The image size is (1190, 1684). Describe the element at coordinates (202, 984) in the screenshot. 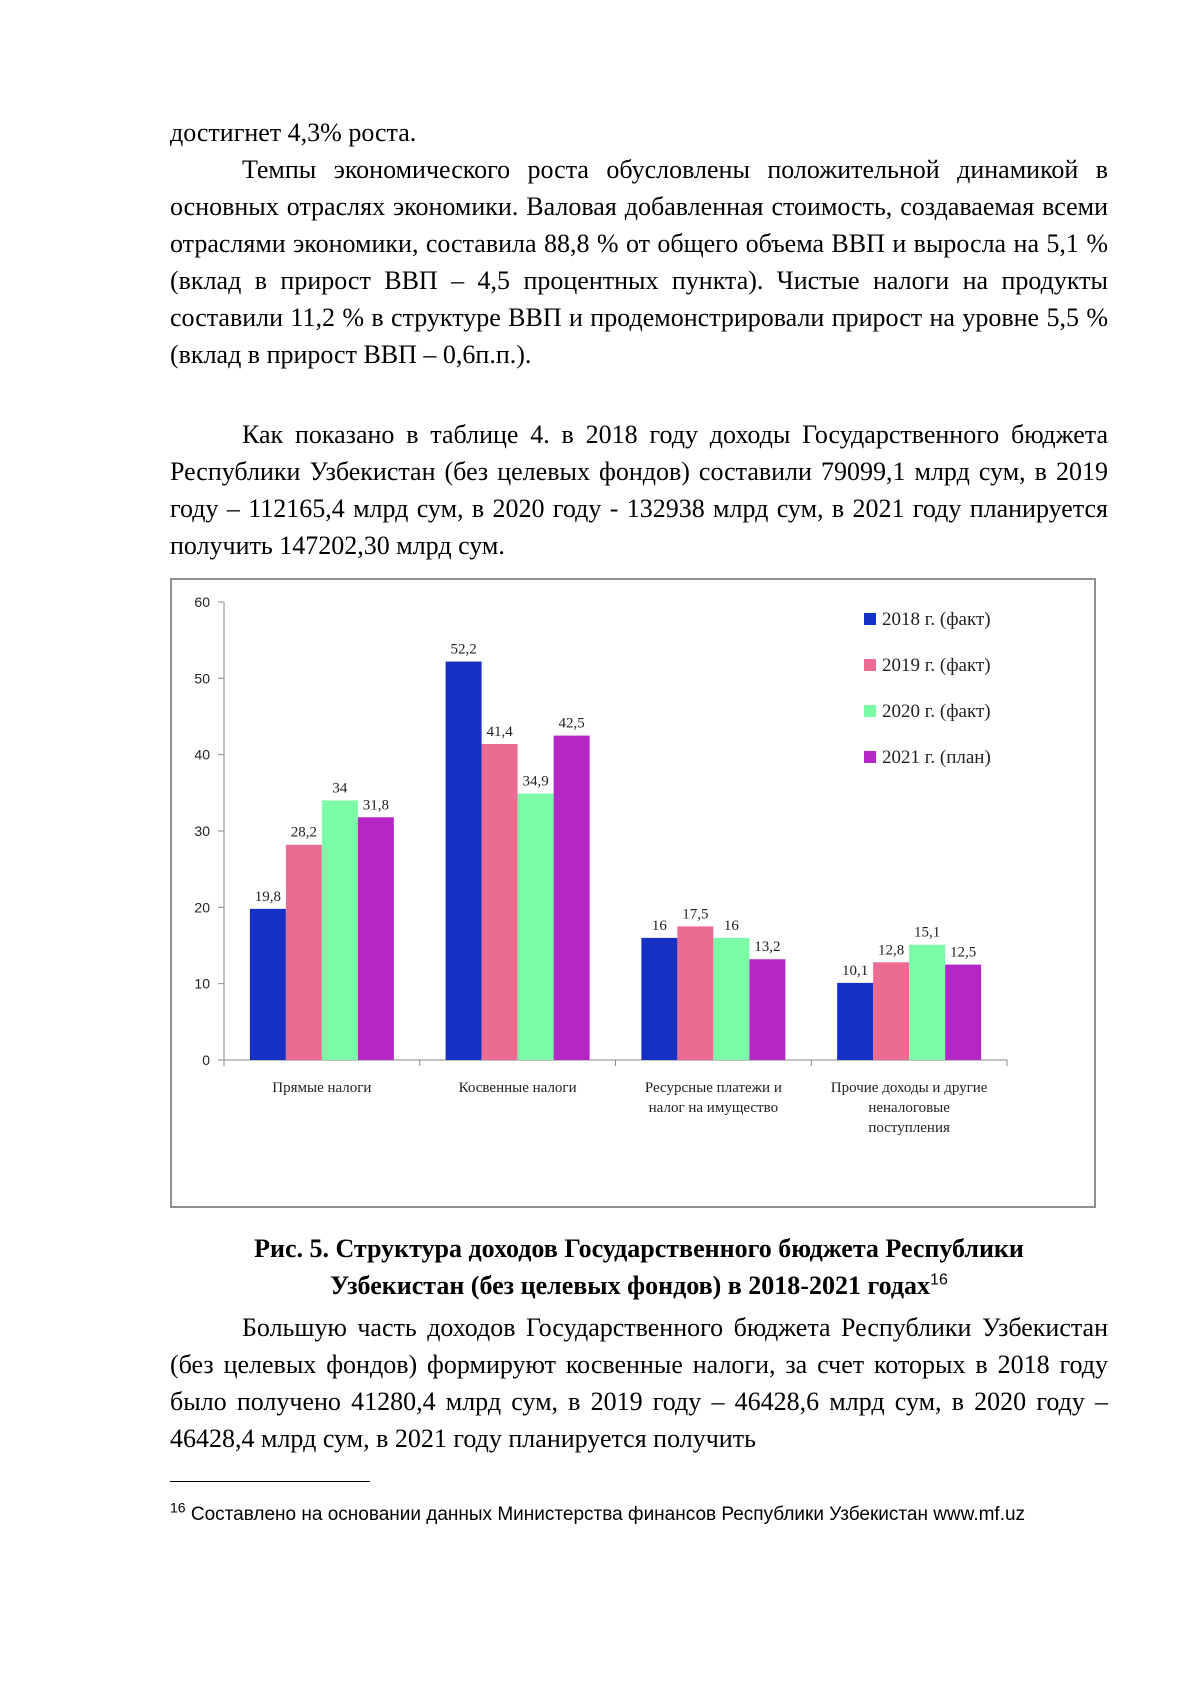

I see `y-tick-label: 10` at that location.